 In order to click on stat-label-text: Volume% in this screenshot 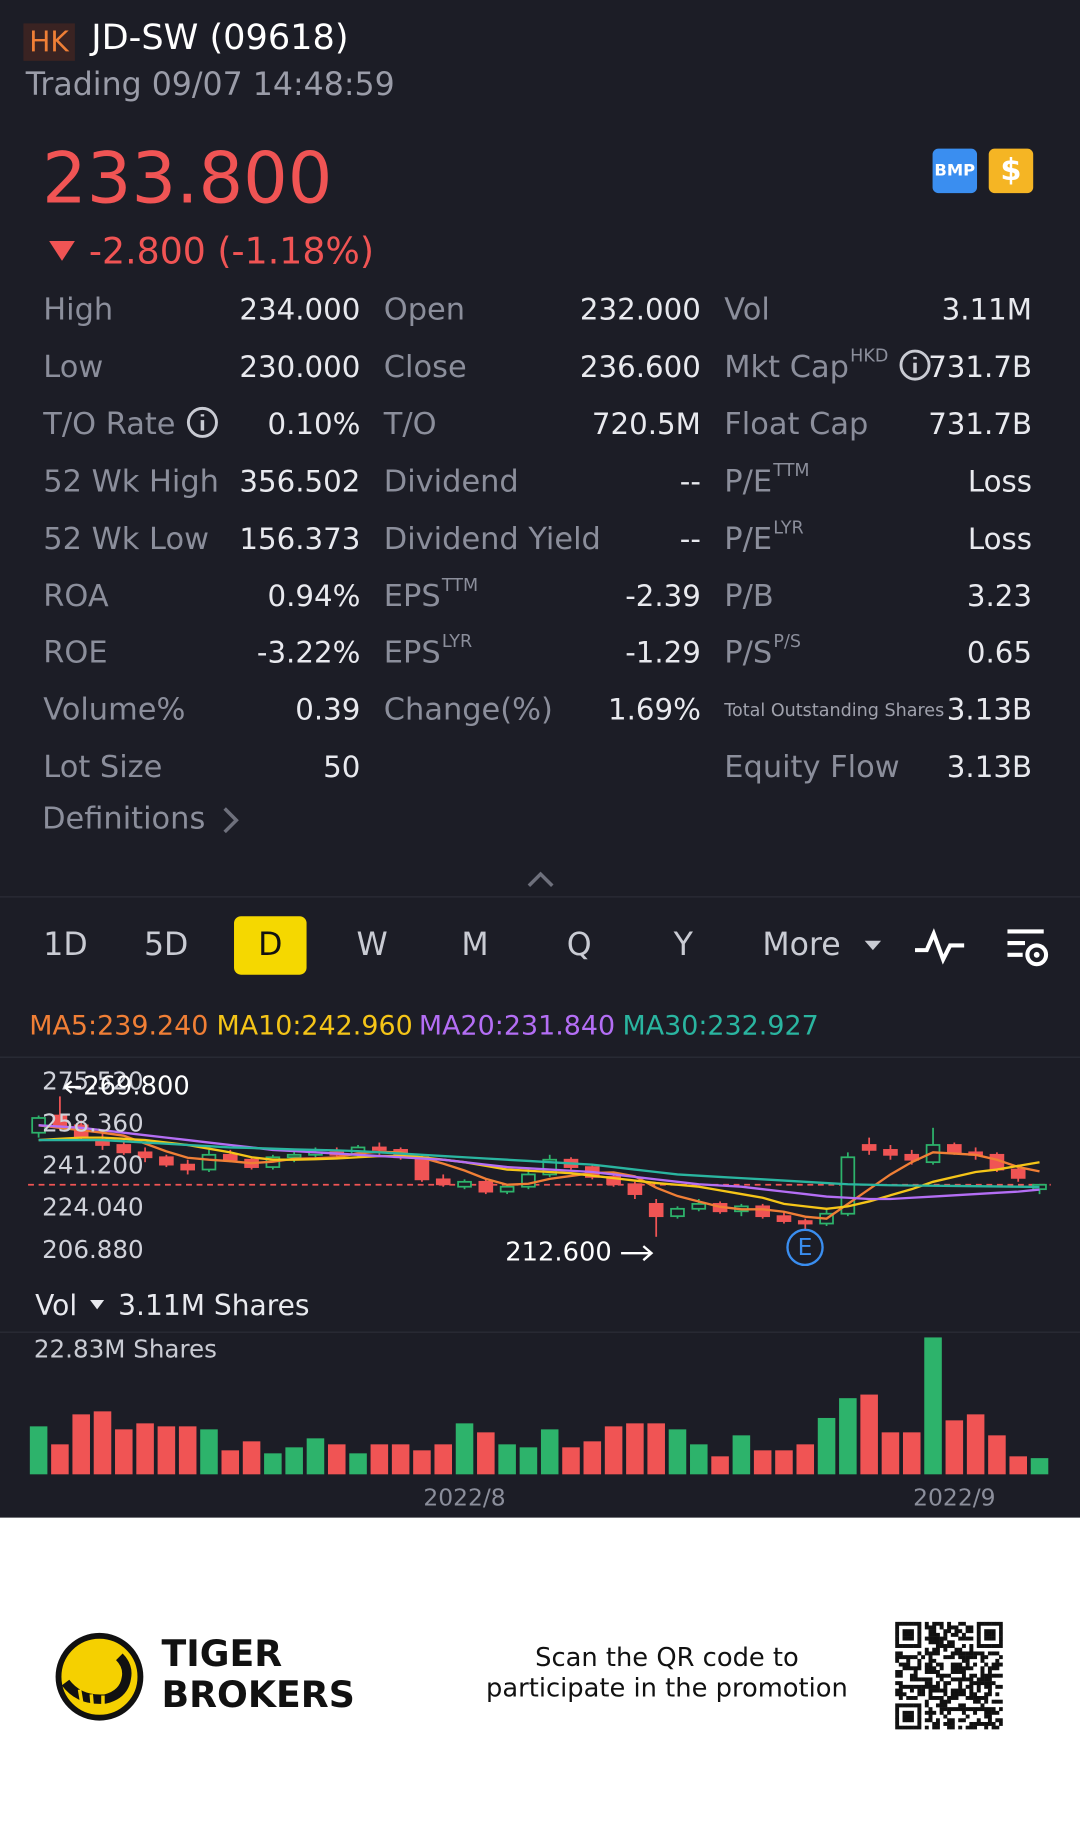, I will do `click(114, 711)`.